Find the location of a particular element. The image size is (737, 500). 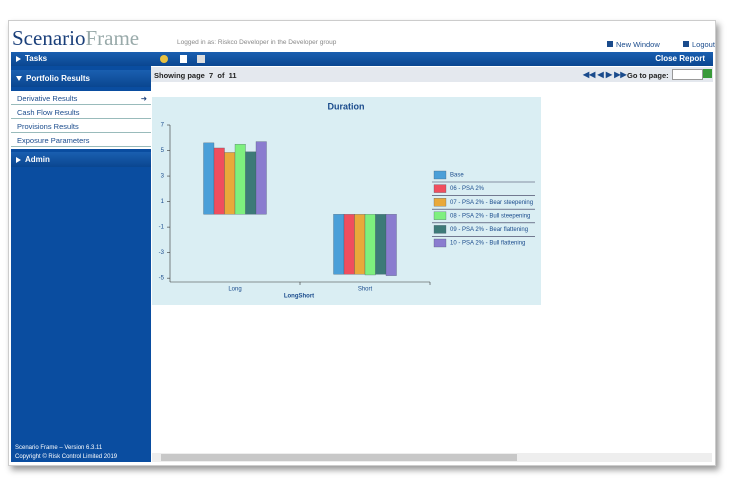

menu-label: Provisions Results is located at coordinates (48, 126).